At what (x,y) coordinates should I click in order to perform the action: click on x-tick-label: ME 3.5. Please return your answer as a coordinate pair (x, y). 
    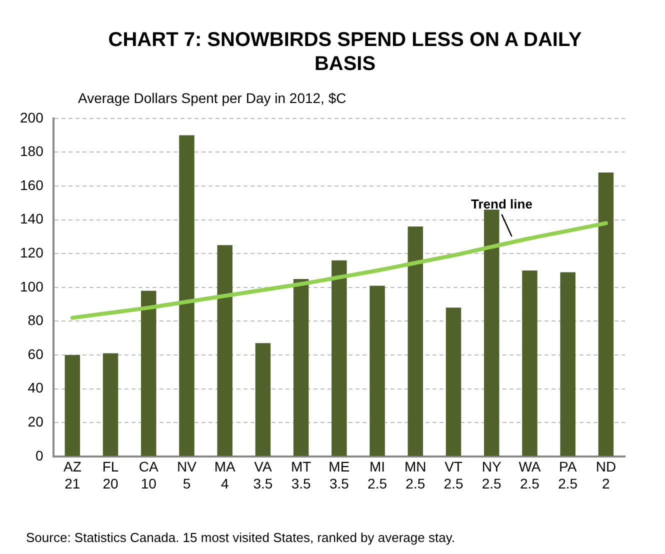
    Looking at the image, I should click on (339, 475).